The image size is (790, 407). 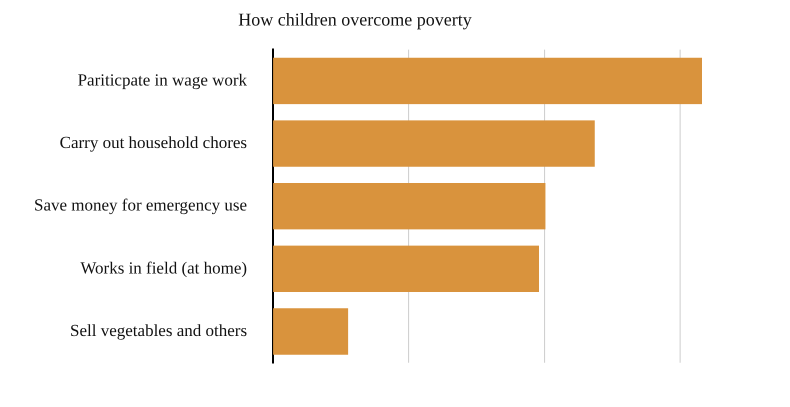 I want to click on y-tick-label: Sell vegetables and others, so click(x=159, y=330).